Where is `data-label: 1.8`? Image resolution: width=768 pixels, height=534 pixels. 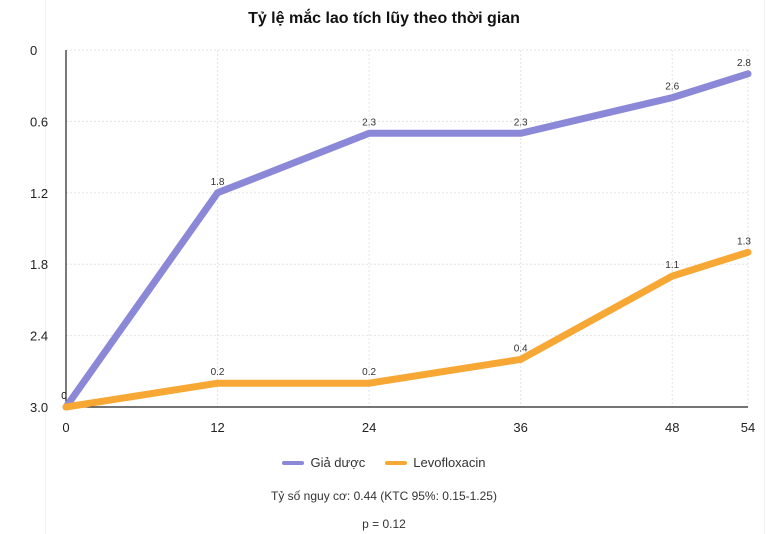 data-label: 1.8 is located at coordinates (218, 182).